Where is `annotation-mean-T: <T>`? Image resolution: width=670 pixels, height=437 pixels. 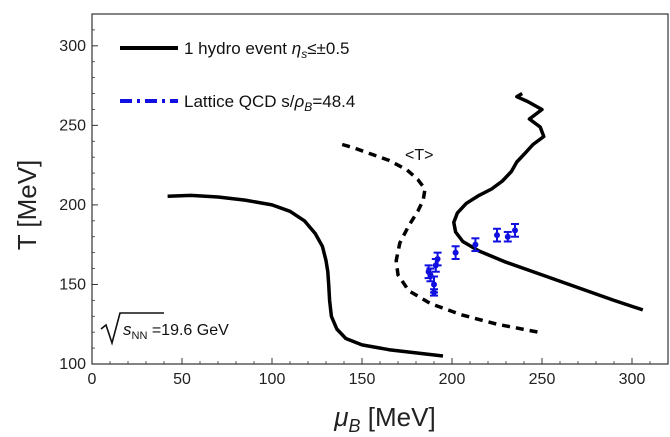
annotation-mean-T: <T> is located at coordinates (419, 155).